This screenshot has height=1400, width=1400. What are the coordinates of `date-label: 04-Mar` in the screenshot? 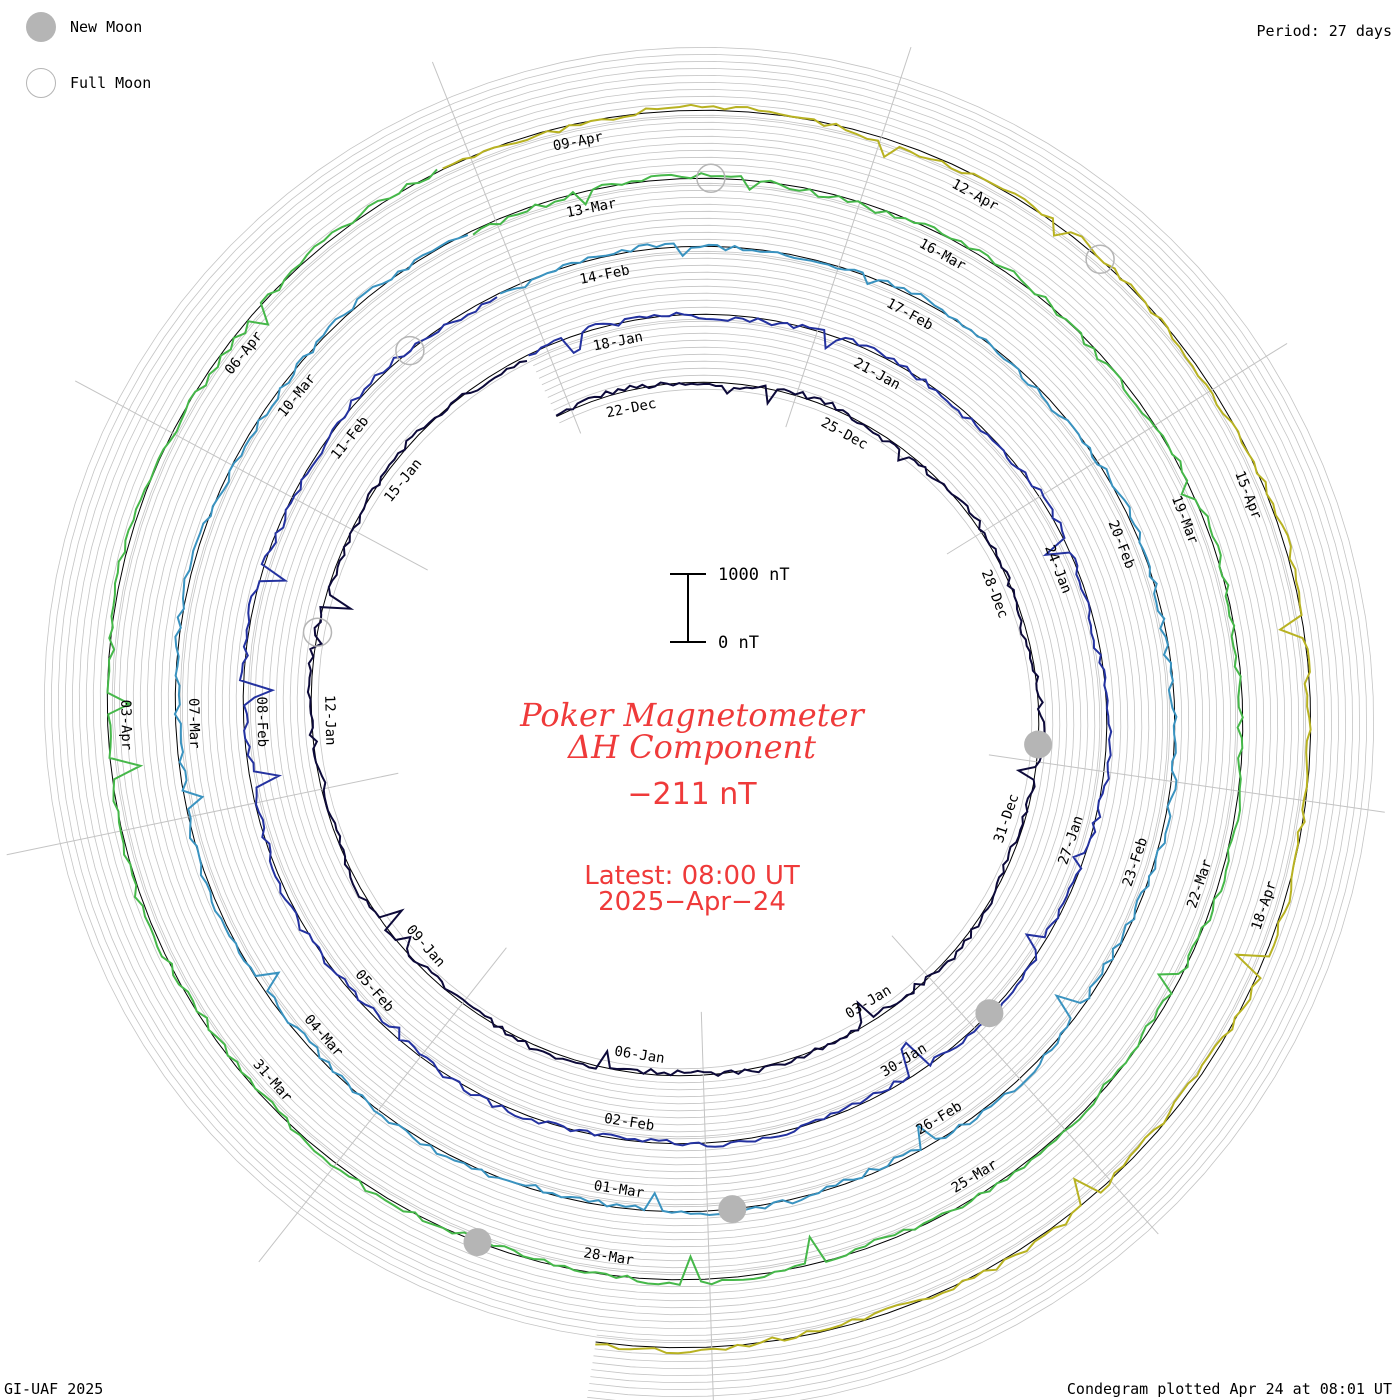 It's located at (323, 1036).